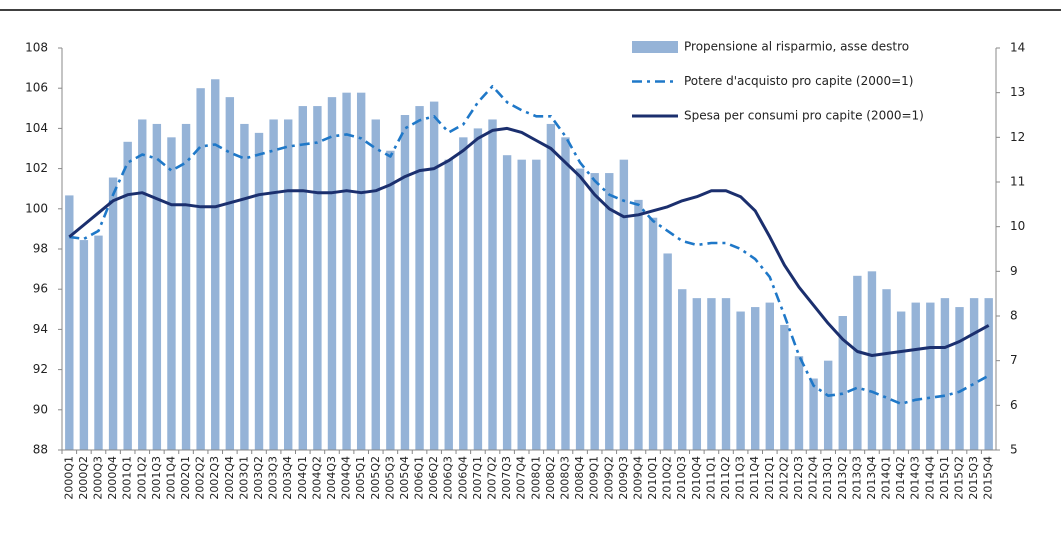 This screenshot has width=1061, height=533. Describe the element at coordinates (360, 478) in the screenshot. I see `x-tick-label: 2005Q1` at that location.